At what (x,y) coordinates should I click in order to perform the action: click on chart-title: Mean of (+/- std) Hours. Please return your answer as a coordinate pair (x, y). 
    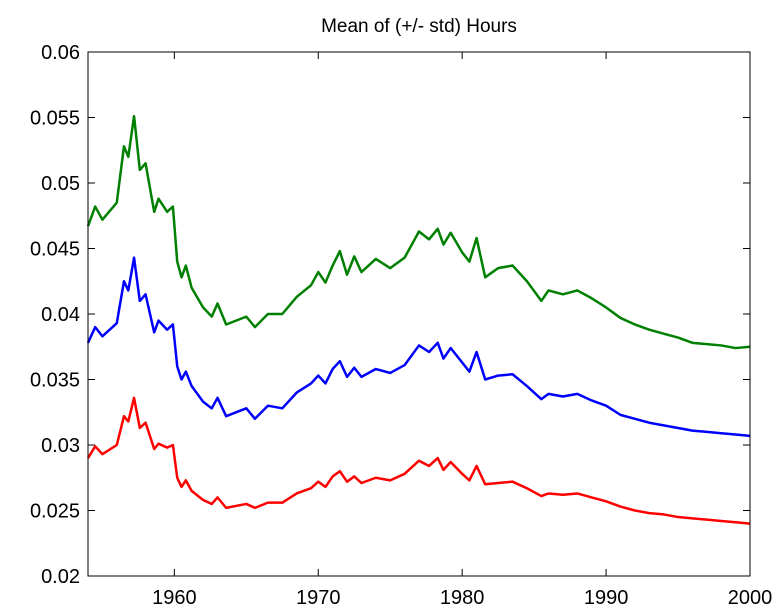
    Looking at the image, I should click on (419, 26).